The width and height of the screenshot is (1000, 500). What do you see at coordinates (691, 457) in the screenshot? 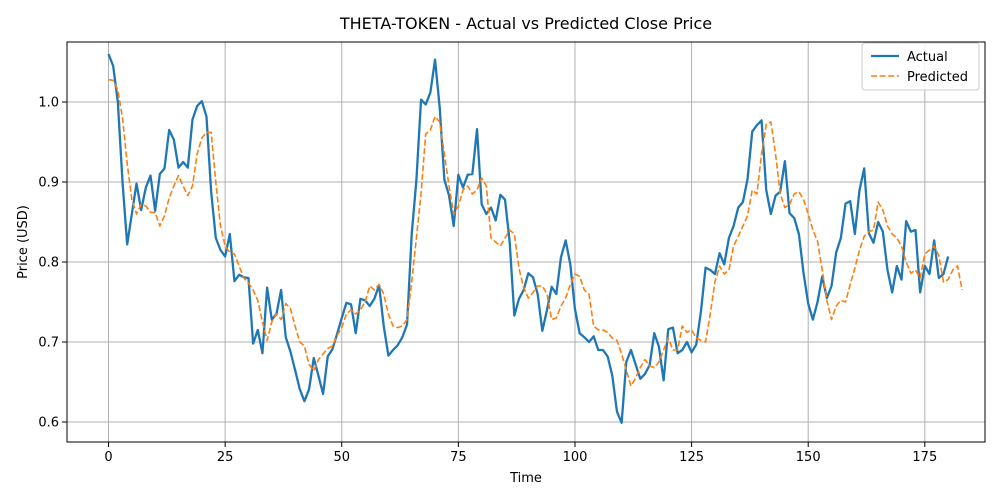
I see `x-tick-label: 125` at bounding box center [691, 457].